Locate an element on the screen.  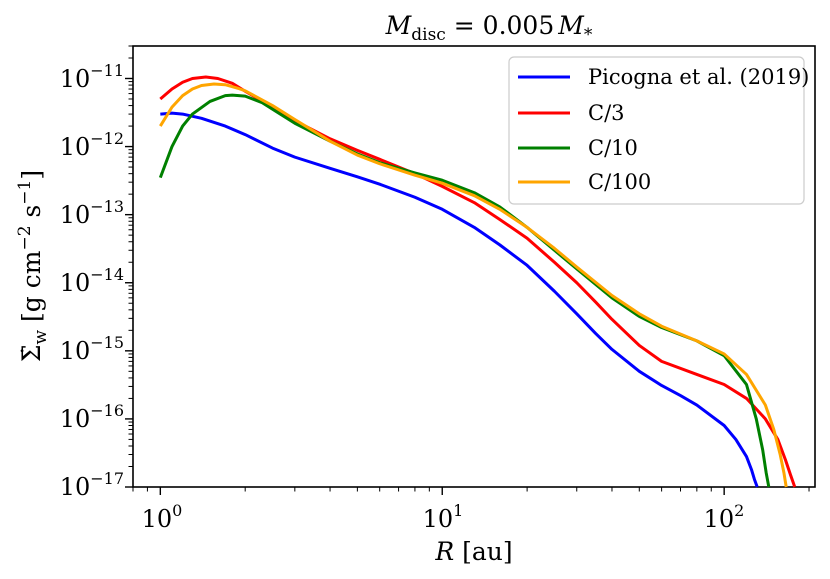
y-axis-label: Σ̇w [g cm−2 s−1] is located at coordinates (33, 266).